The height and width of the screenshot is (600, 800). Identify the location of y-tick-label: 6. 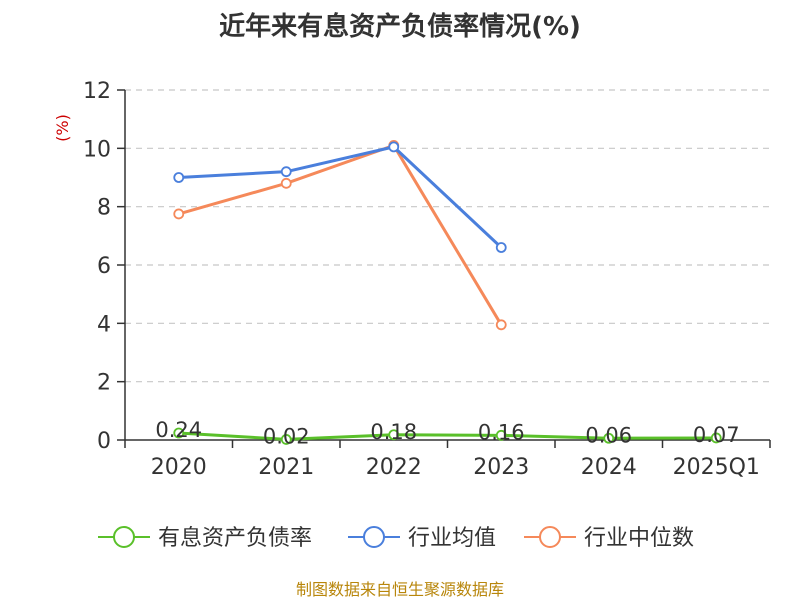
(104, 266).